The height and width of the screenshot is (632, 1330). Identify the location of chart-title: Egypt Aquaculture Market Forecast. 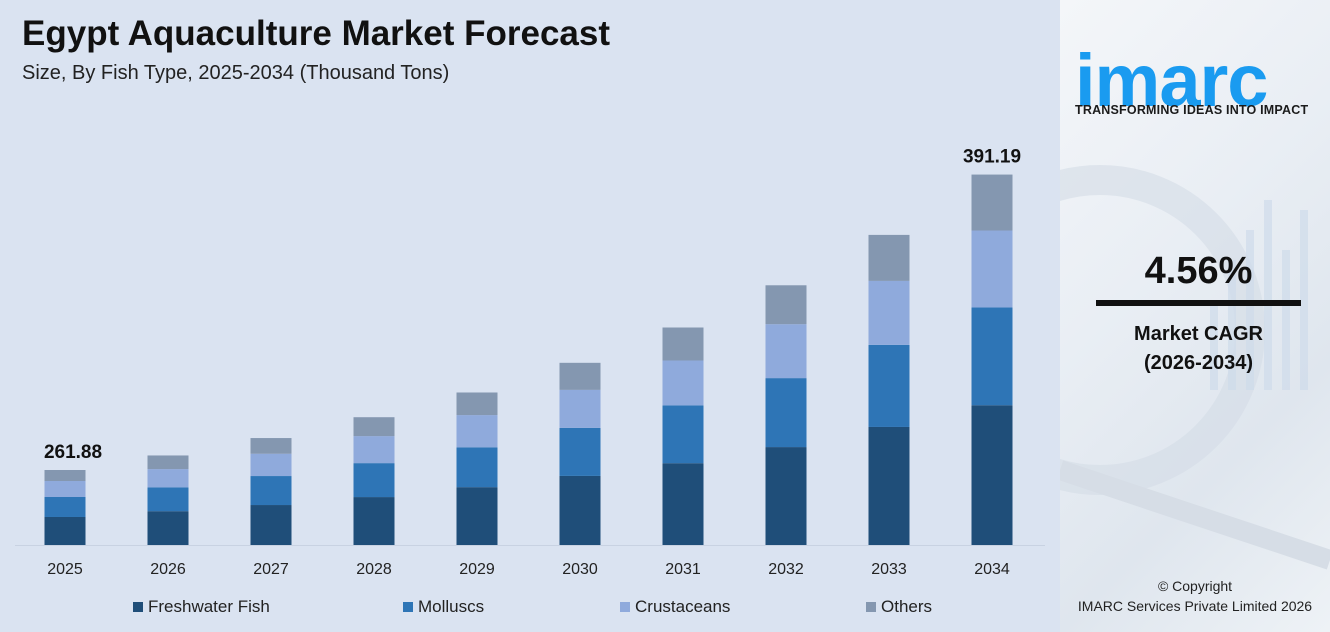
(316, 33).